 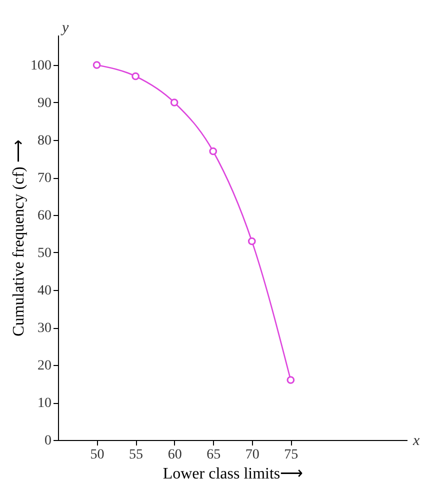 What do you see at coordinates (97, 455) in the screenshot?
I see `x-tick-label: 50` at bounding box center [97, 455].